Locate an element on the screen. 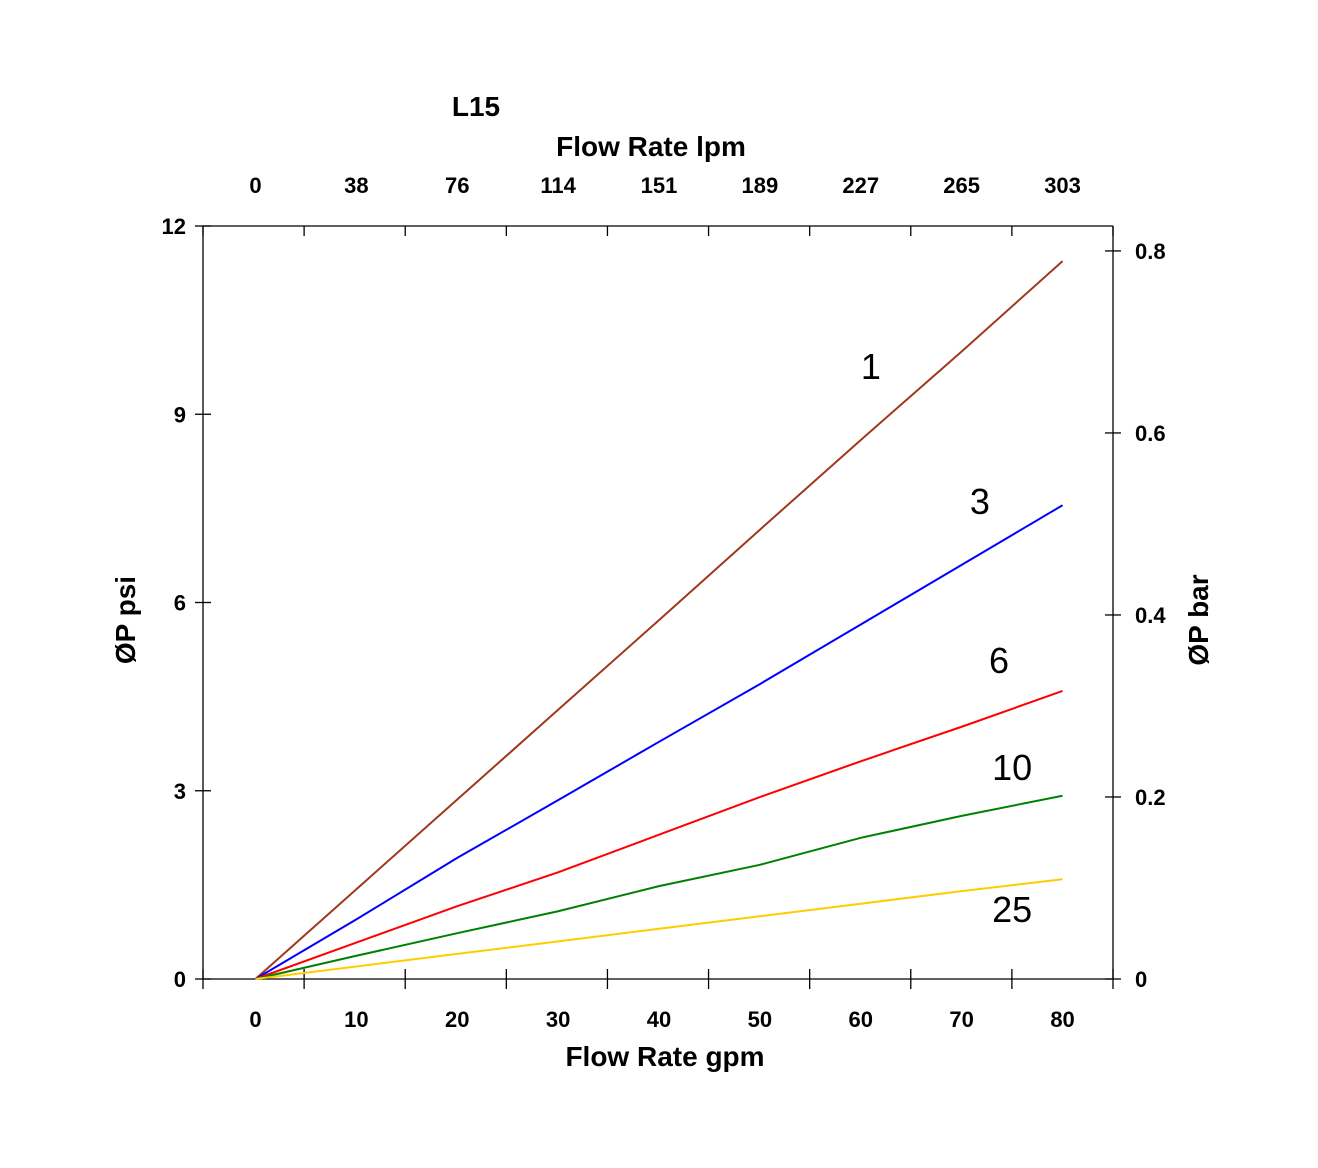 Image resolution: width=1318 pixels, height=1168 pixels. top-tick-label: 151 is located at coordinates (659, 185).